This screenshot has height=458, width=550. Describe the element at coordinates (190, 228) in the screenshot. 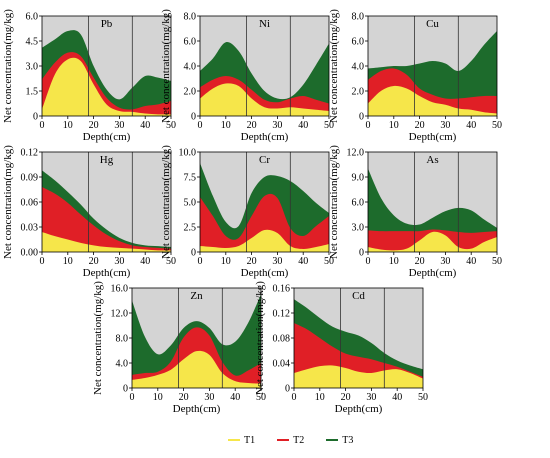

I see `y-tick-label: 2.5` at that location.